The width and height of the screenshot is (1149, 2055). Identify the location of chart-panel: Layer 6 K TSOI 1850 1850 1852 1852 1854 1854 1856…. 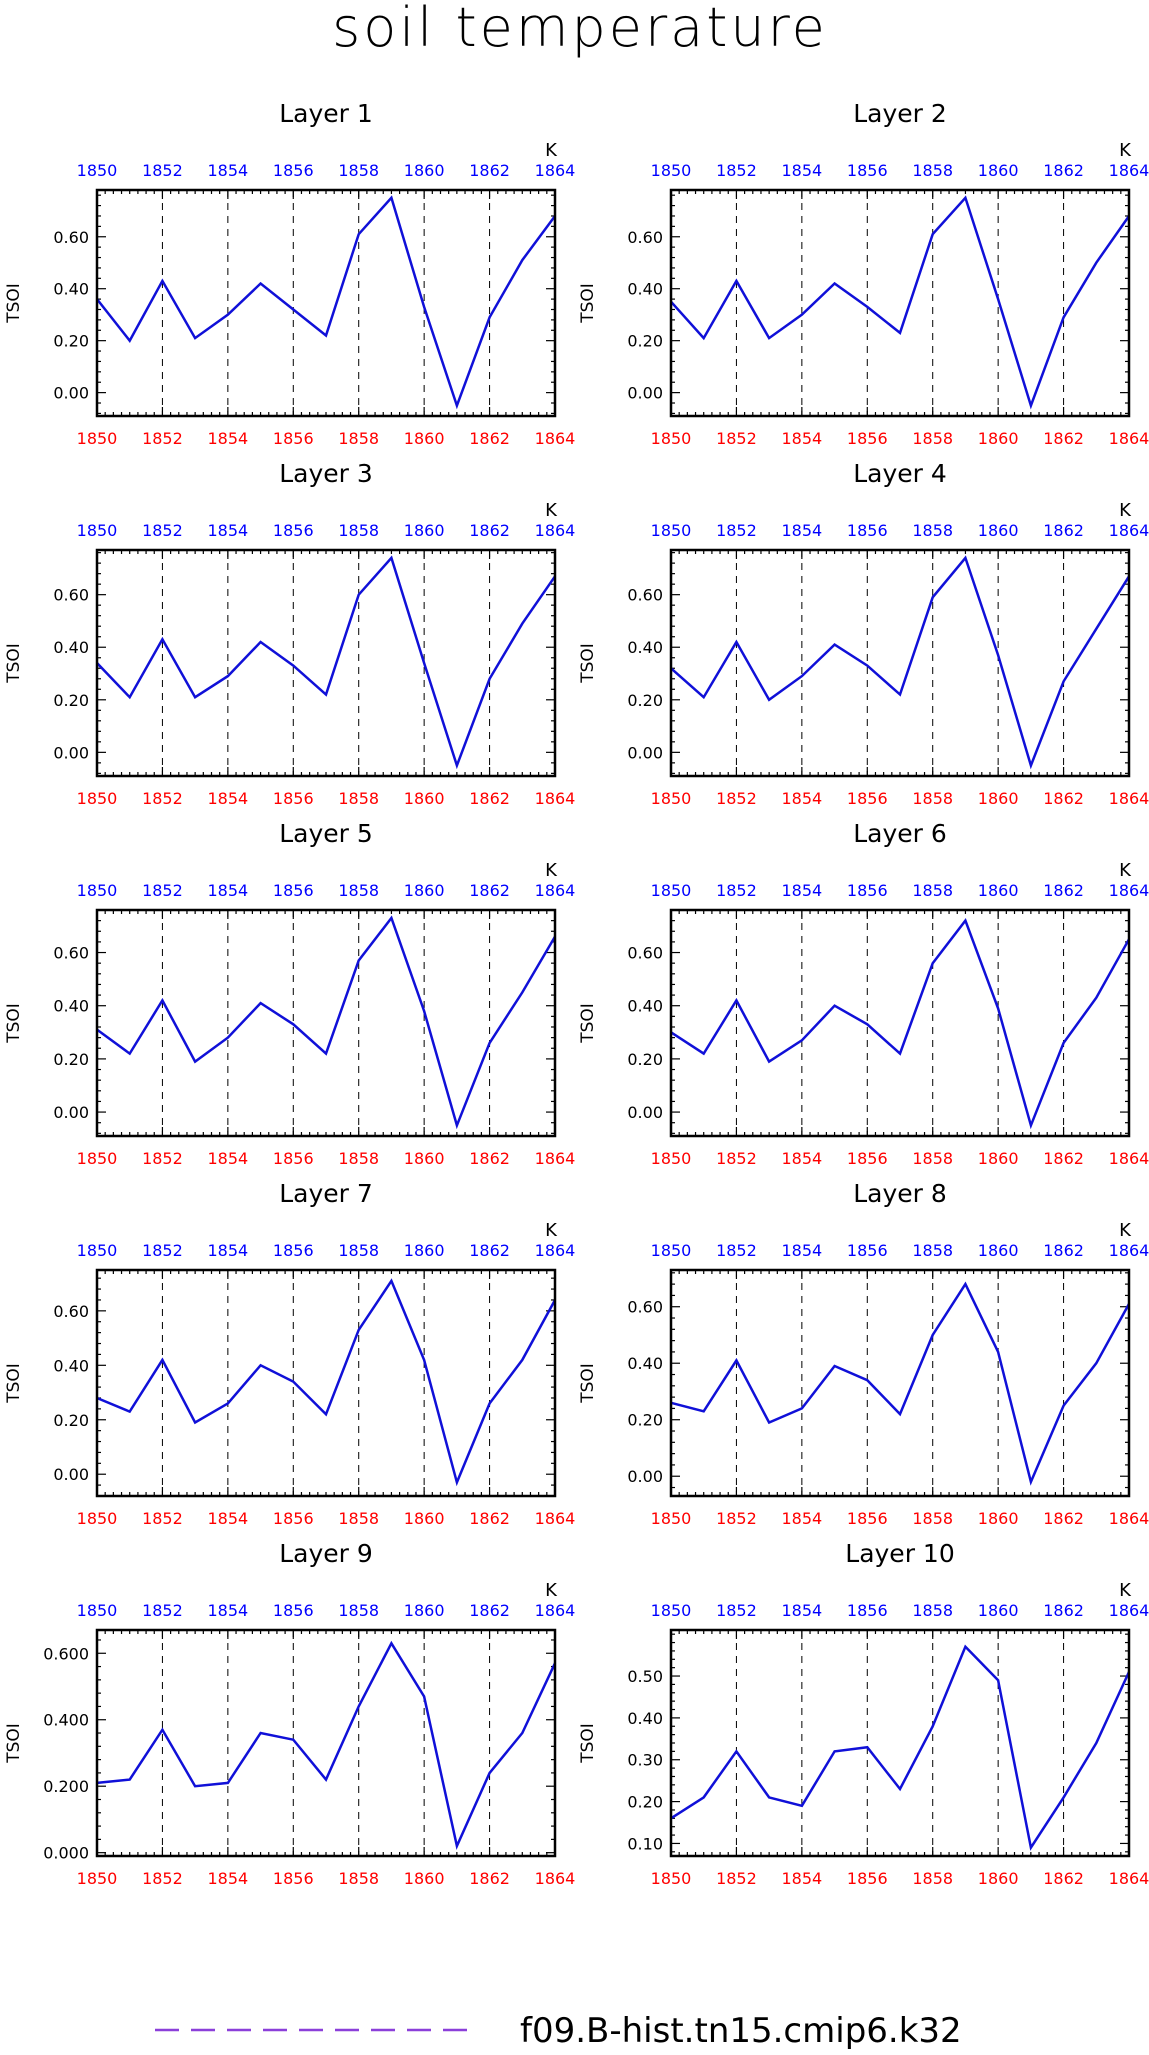
(863, 993).